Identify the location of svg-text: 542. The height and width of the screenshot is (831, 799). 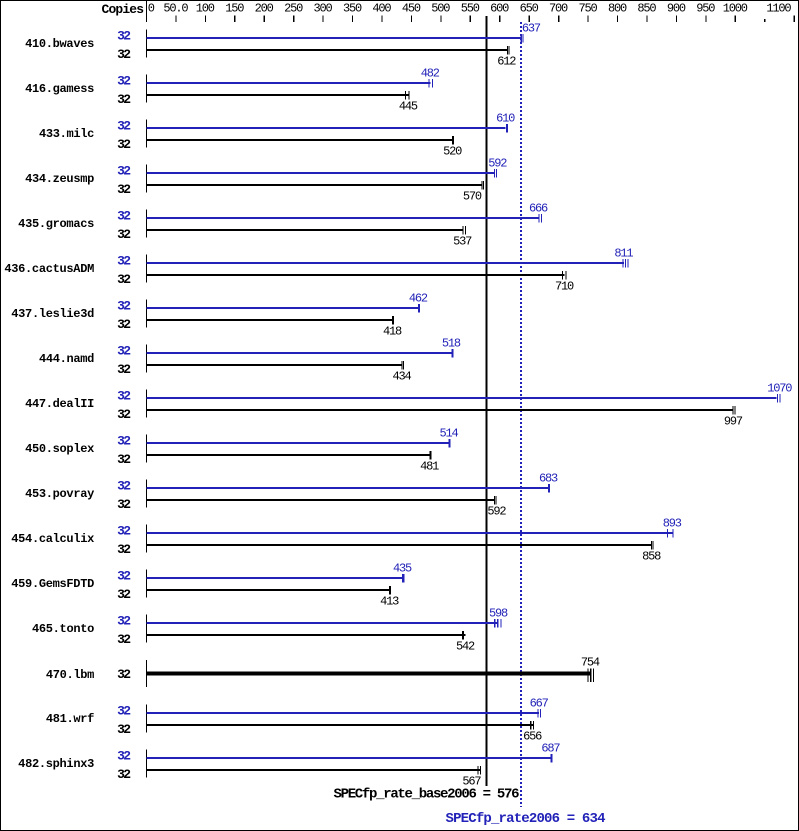
(465, 647).